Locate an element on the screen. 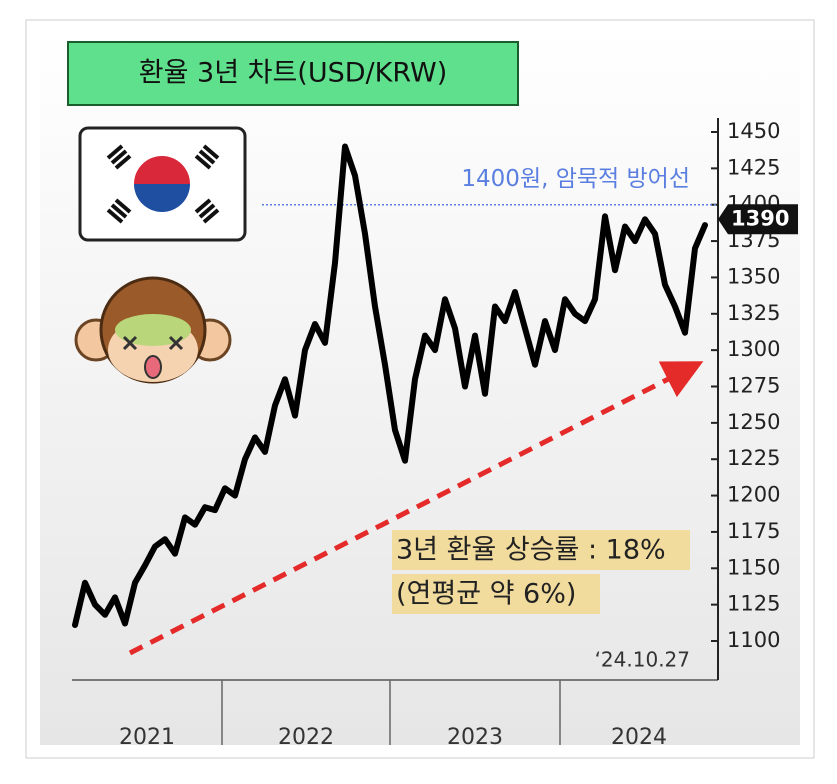 This screenshot has width=837, height=784. y-tick-label: 1250 is located at coordinates (753, 422).